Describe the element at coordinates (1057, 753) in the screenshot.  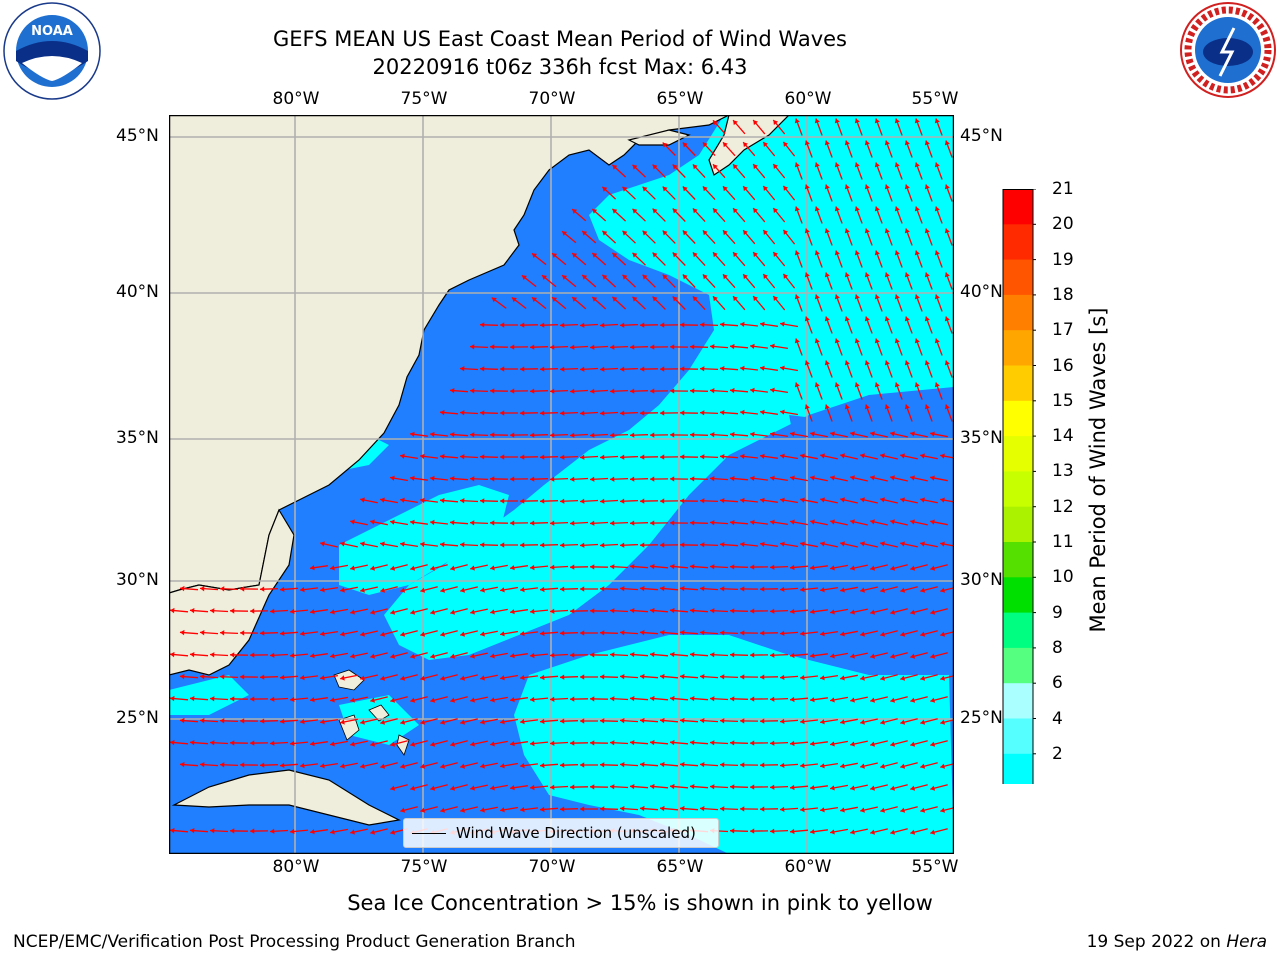
I see `colorbar-tick-label: 2` at that location.